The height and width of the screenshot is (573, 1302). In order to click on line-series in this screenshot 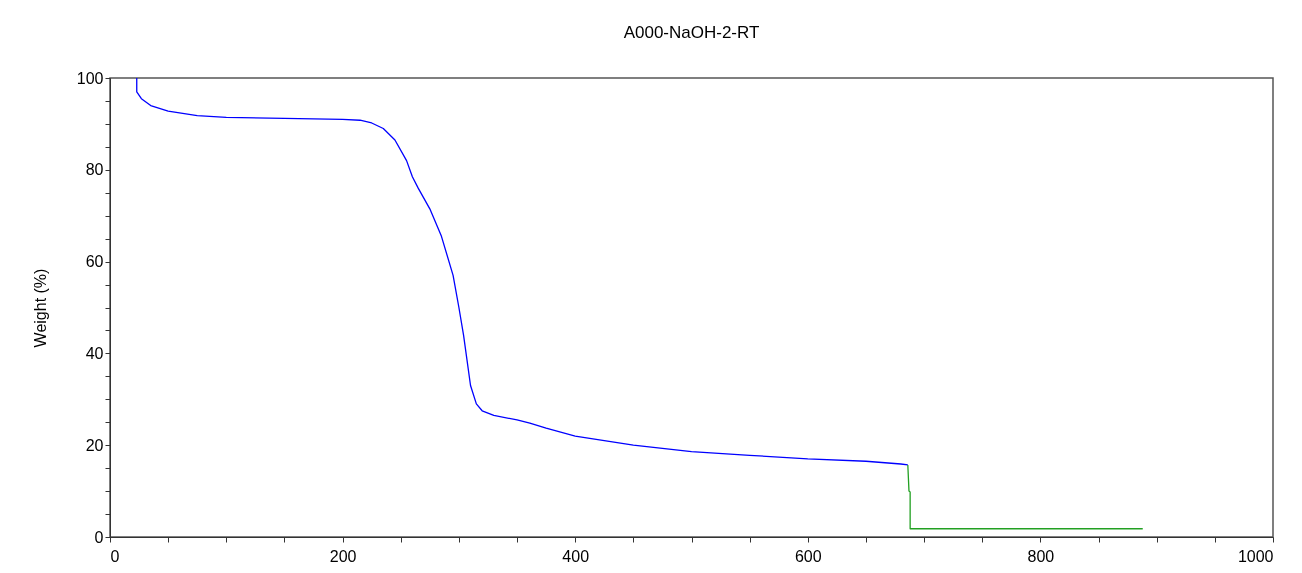, I will do `click(1025, 497)`.